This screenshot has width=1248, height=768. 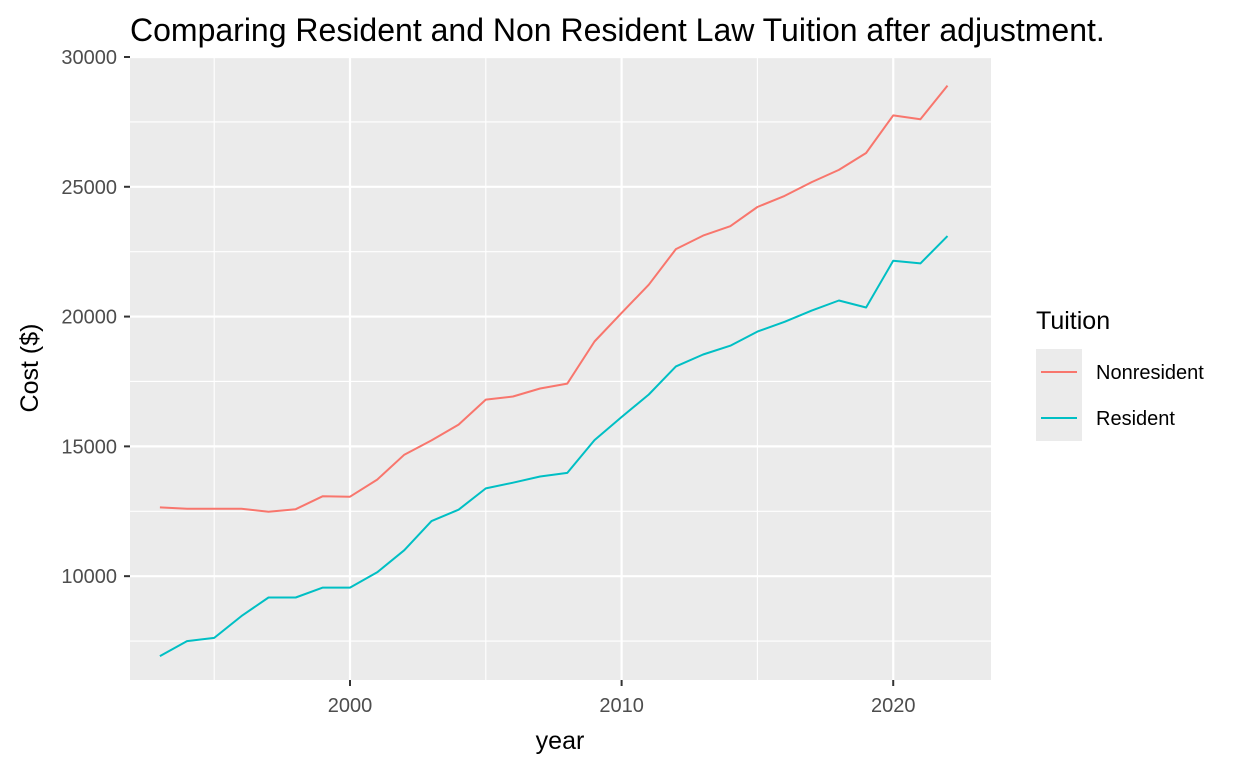 What do you see at coordinates (893, 706) in the screenshot?
I see `x-tick-label: 2020` at bounding box center [893, 706].